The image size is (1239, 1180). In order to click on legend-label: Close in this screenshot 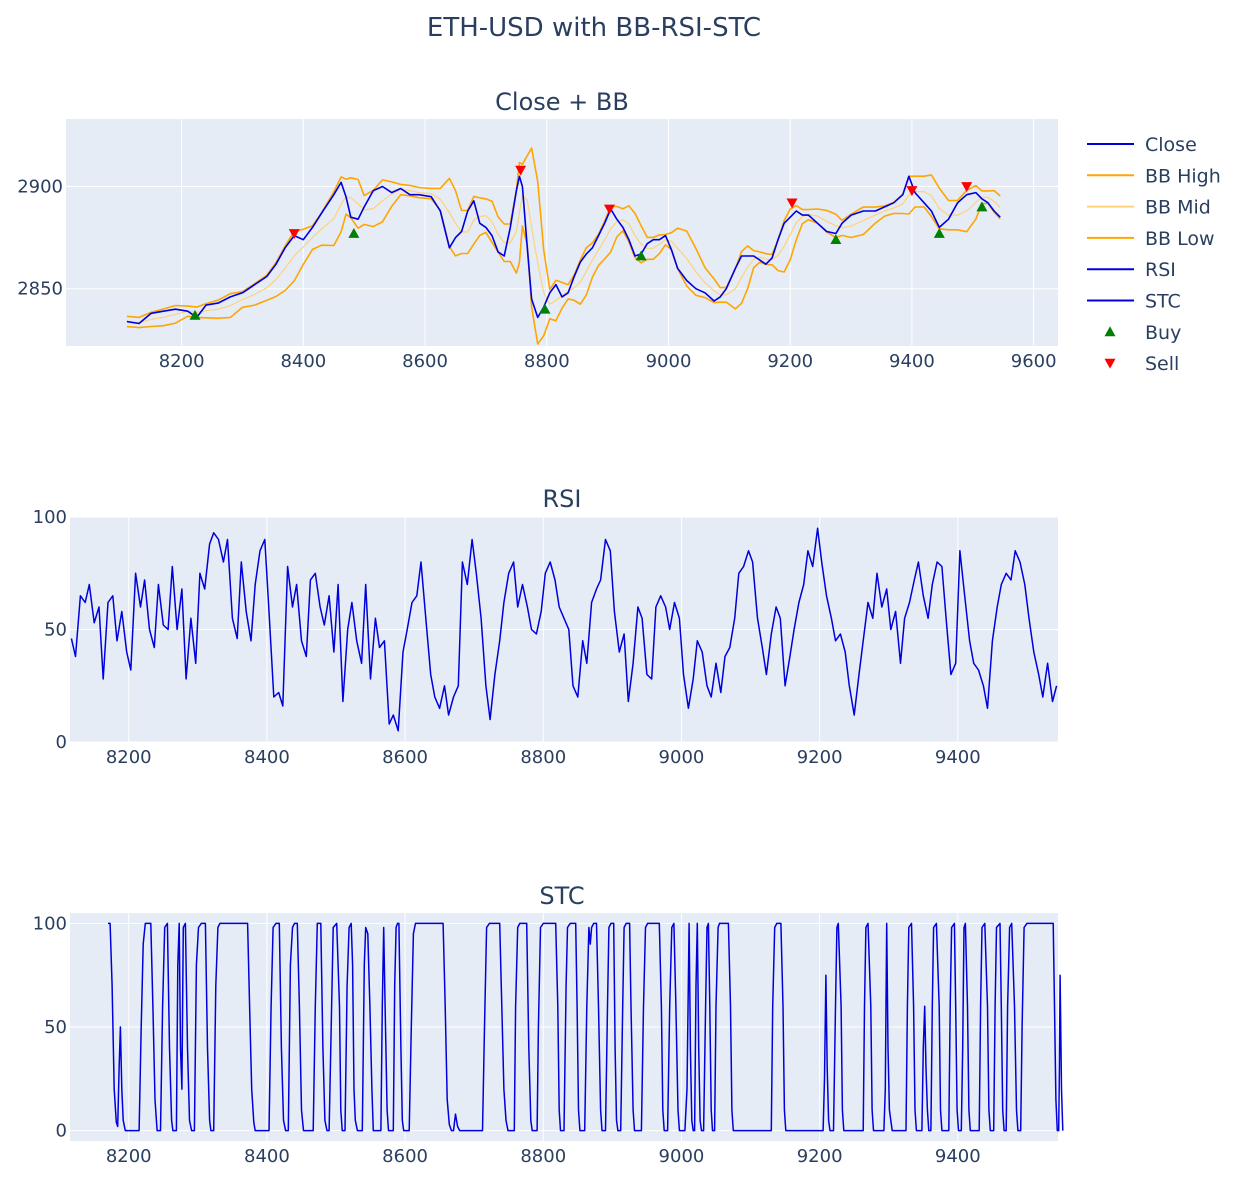, I will do `click(1171, 145)`.